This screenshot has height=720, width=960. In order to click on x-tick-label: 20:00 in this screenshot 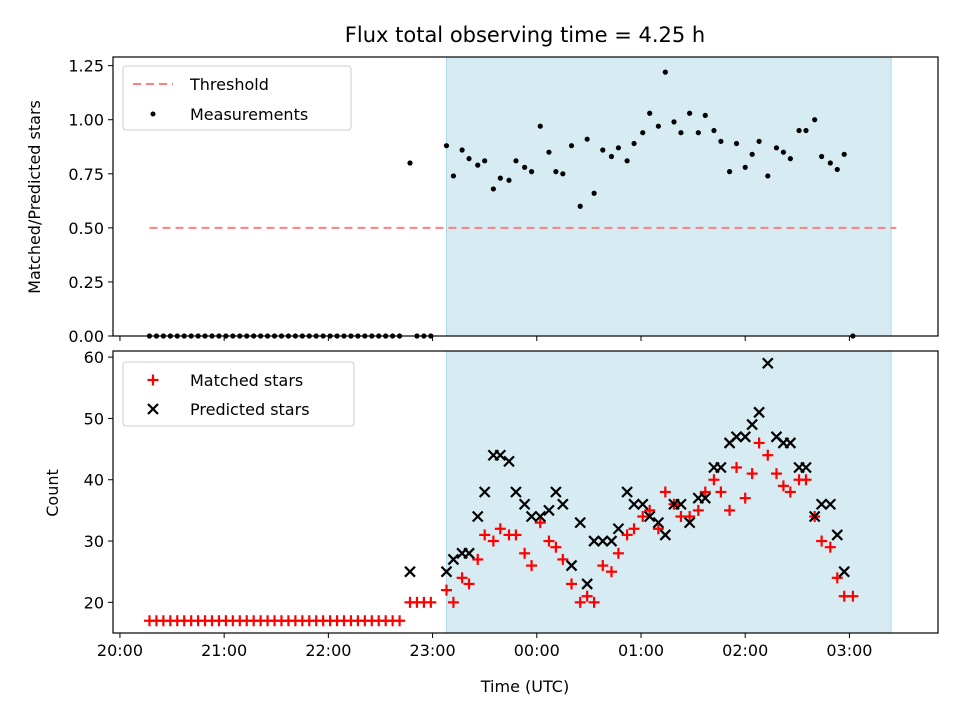, I will do `click(120, 650)`.